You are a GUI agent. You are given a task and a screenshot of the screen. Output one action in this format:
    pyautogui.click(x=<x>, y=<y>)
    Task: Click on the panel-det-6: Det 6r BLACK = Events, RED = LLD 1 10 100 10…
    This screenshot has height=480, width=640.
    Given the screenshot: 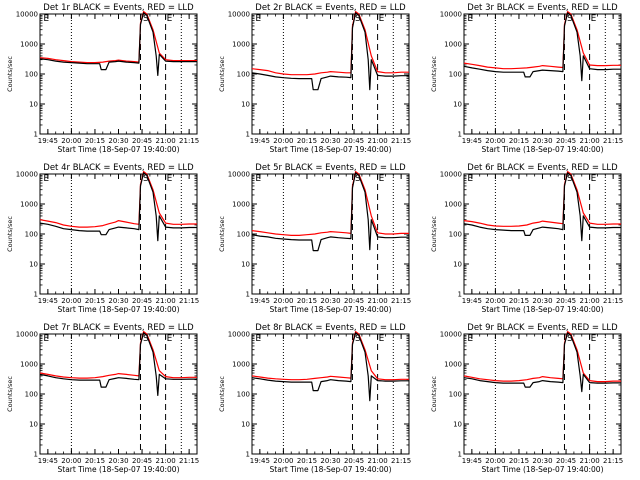 What is the action you would take?
    pyautogui.click(x=526, y=238)
    